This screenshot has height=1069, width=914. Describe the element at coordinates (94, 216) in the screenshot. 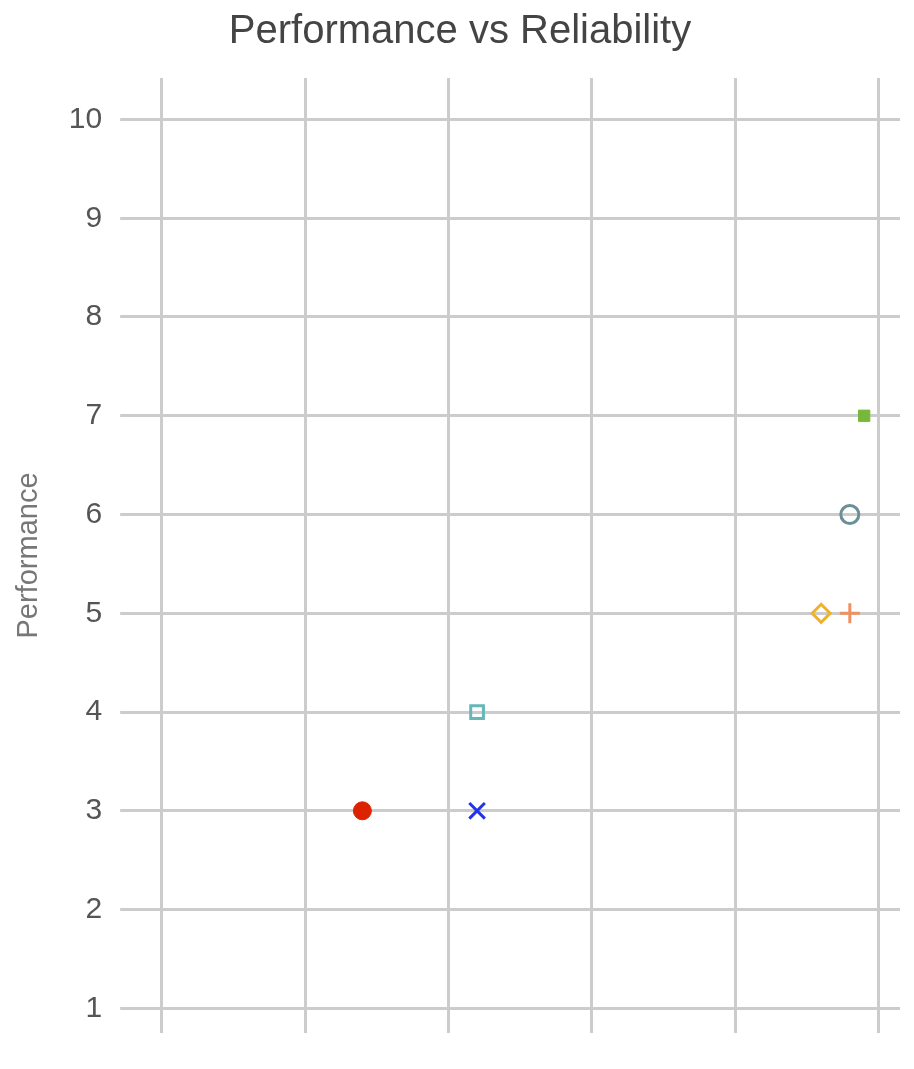

I see `y-tick-label: 9` at that location.